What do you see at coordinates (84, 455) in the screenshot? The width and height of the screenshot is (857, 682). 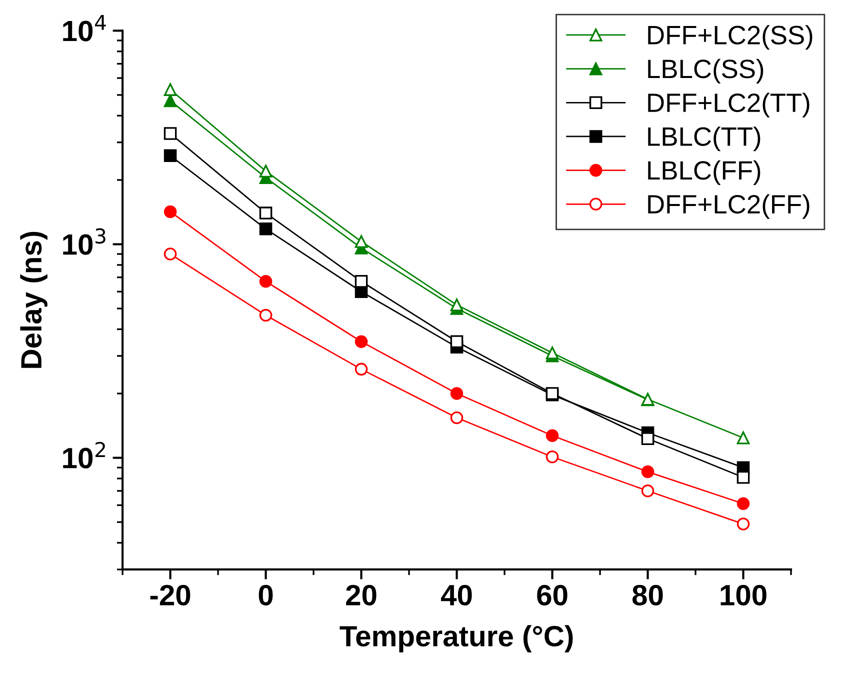 I see `y-tick-label: 10$^{2}$` at bounding box center [84, 455].